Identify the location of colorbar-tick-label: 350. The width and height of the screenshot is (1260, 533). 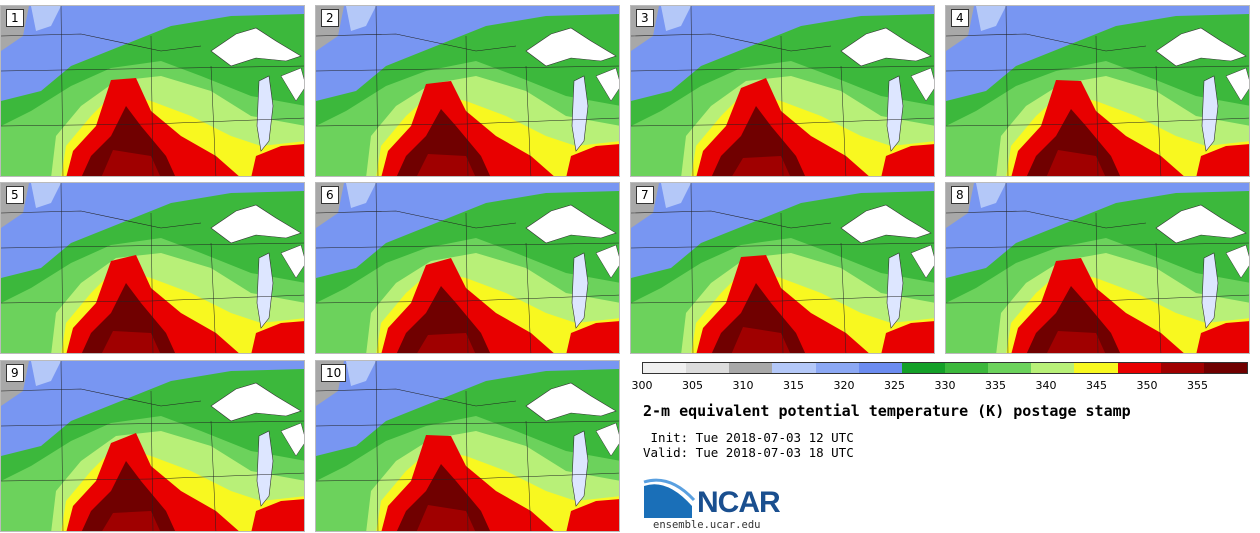
(1147, 385).